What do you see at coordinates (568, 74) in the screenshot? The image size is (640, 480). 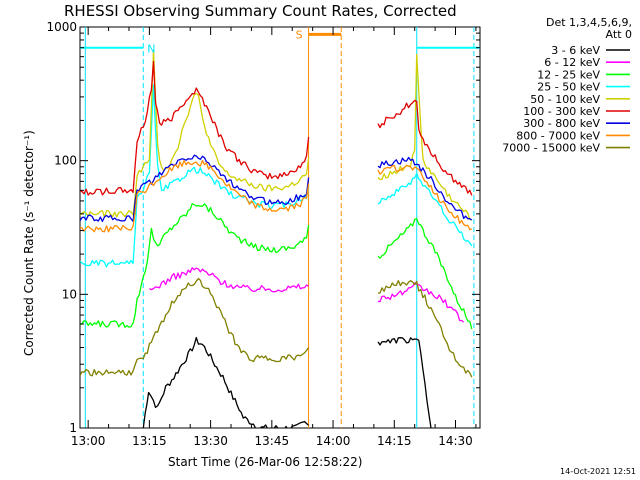 I see `legend-label: 12 - 25 keV` at bounding box center [568, 74].